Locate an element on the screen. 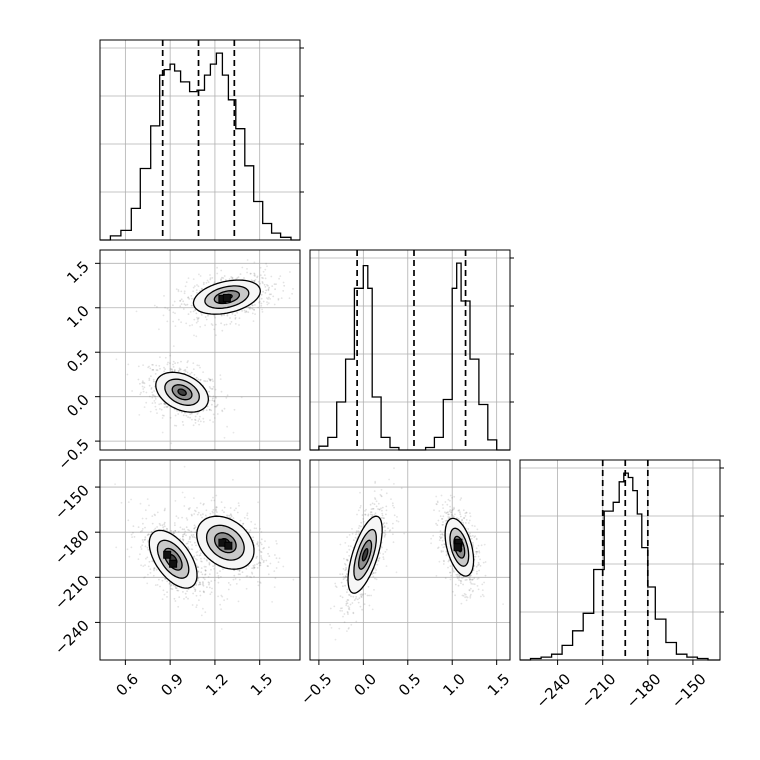  y-tick-label: 1.0 is located at coordinates (78, 317).